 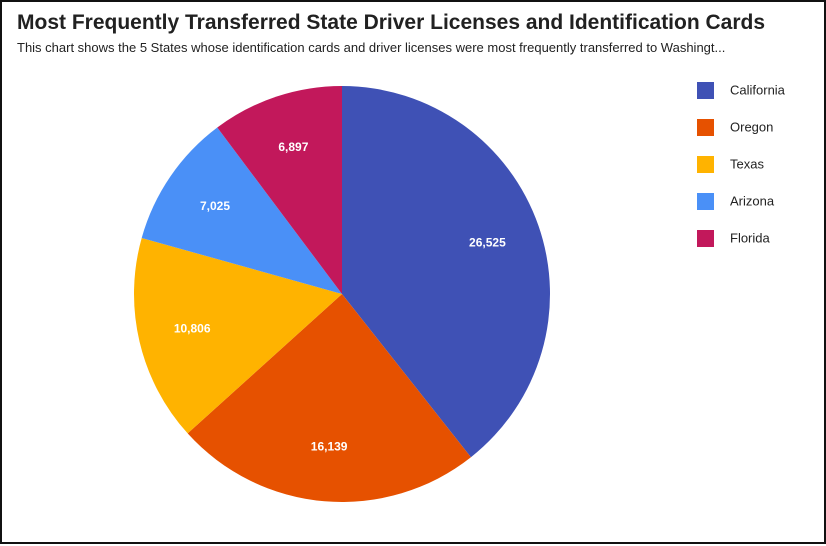 I want to click on legend-item-texas: Texas, so click(x=730, y=164).